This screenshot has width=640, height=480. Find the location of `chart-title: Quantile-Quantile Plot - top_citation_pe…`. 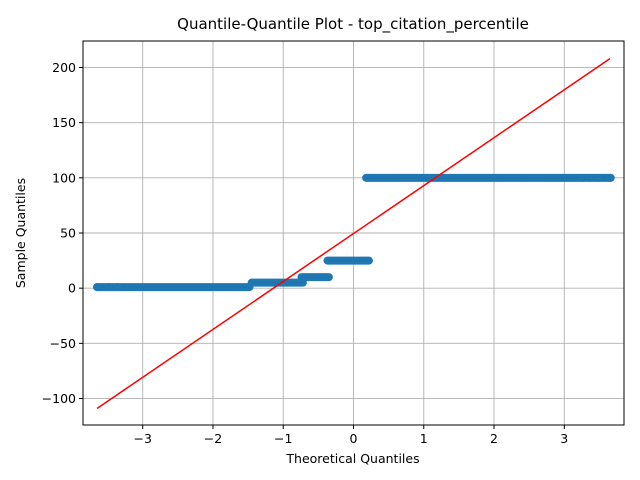

chart-title: Quantile-Quantile Plot - top_citation_pe… is located at coordinates (353, 24).